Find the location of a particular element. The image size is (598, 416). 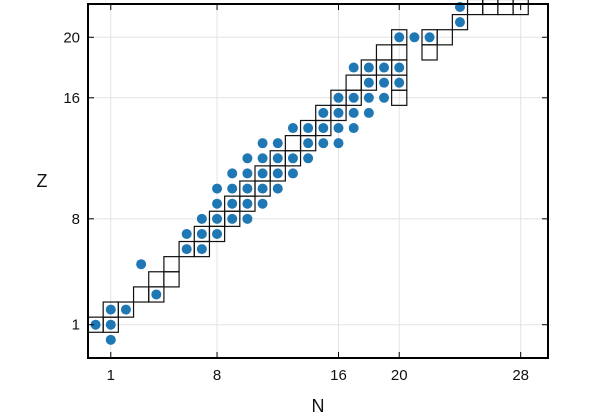

y-tick-label: 16 is located at coordinates (71, 98).